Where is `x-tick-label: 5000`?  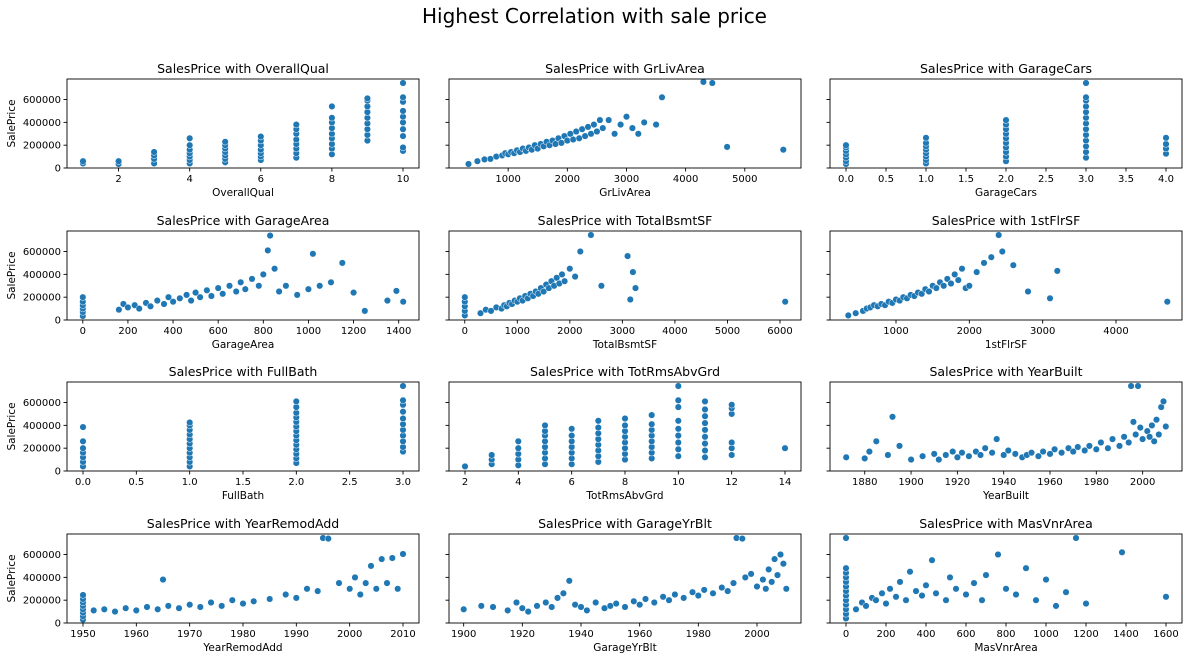 x-tick-label: 5000 is located at coordinates (727, 331).